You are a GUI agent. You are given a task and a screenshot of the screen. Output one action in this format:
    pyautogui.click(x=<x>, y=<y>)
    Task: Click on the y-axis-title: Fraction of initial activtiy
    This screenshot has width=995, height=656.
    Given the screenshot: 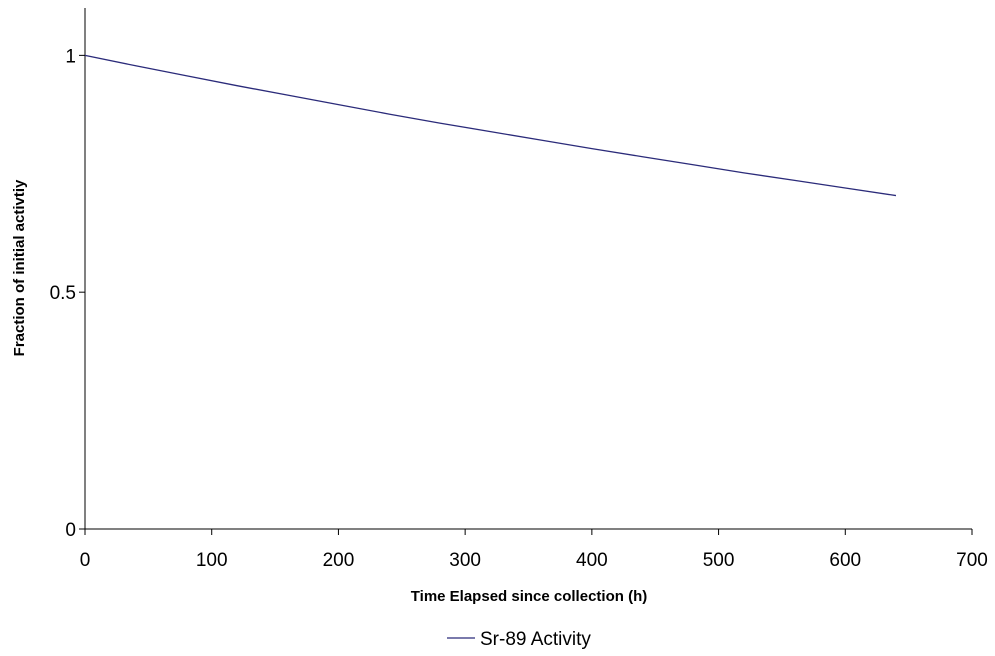 What is the action you would take?
    pyautogui.click(x=19, y=267)
    